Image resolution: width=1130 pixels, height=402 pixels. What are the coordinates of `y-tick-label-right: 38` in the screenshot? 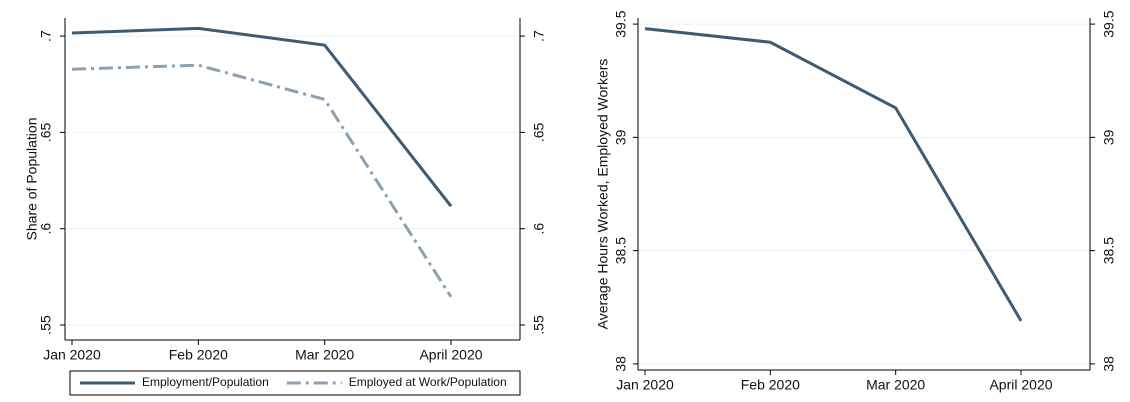 It's located at (1109, 364).